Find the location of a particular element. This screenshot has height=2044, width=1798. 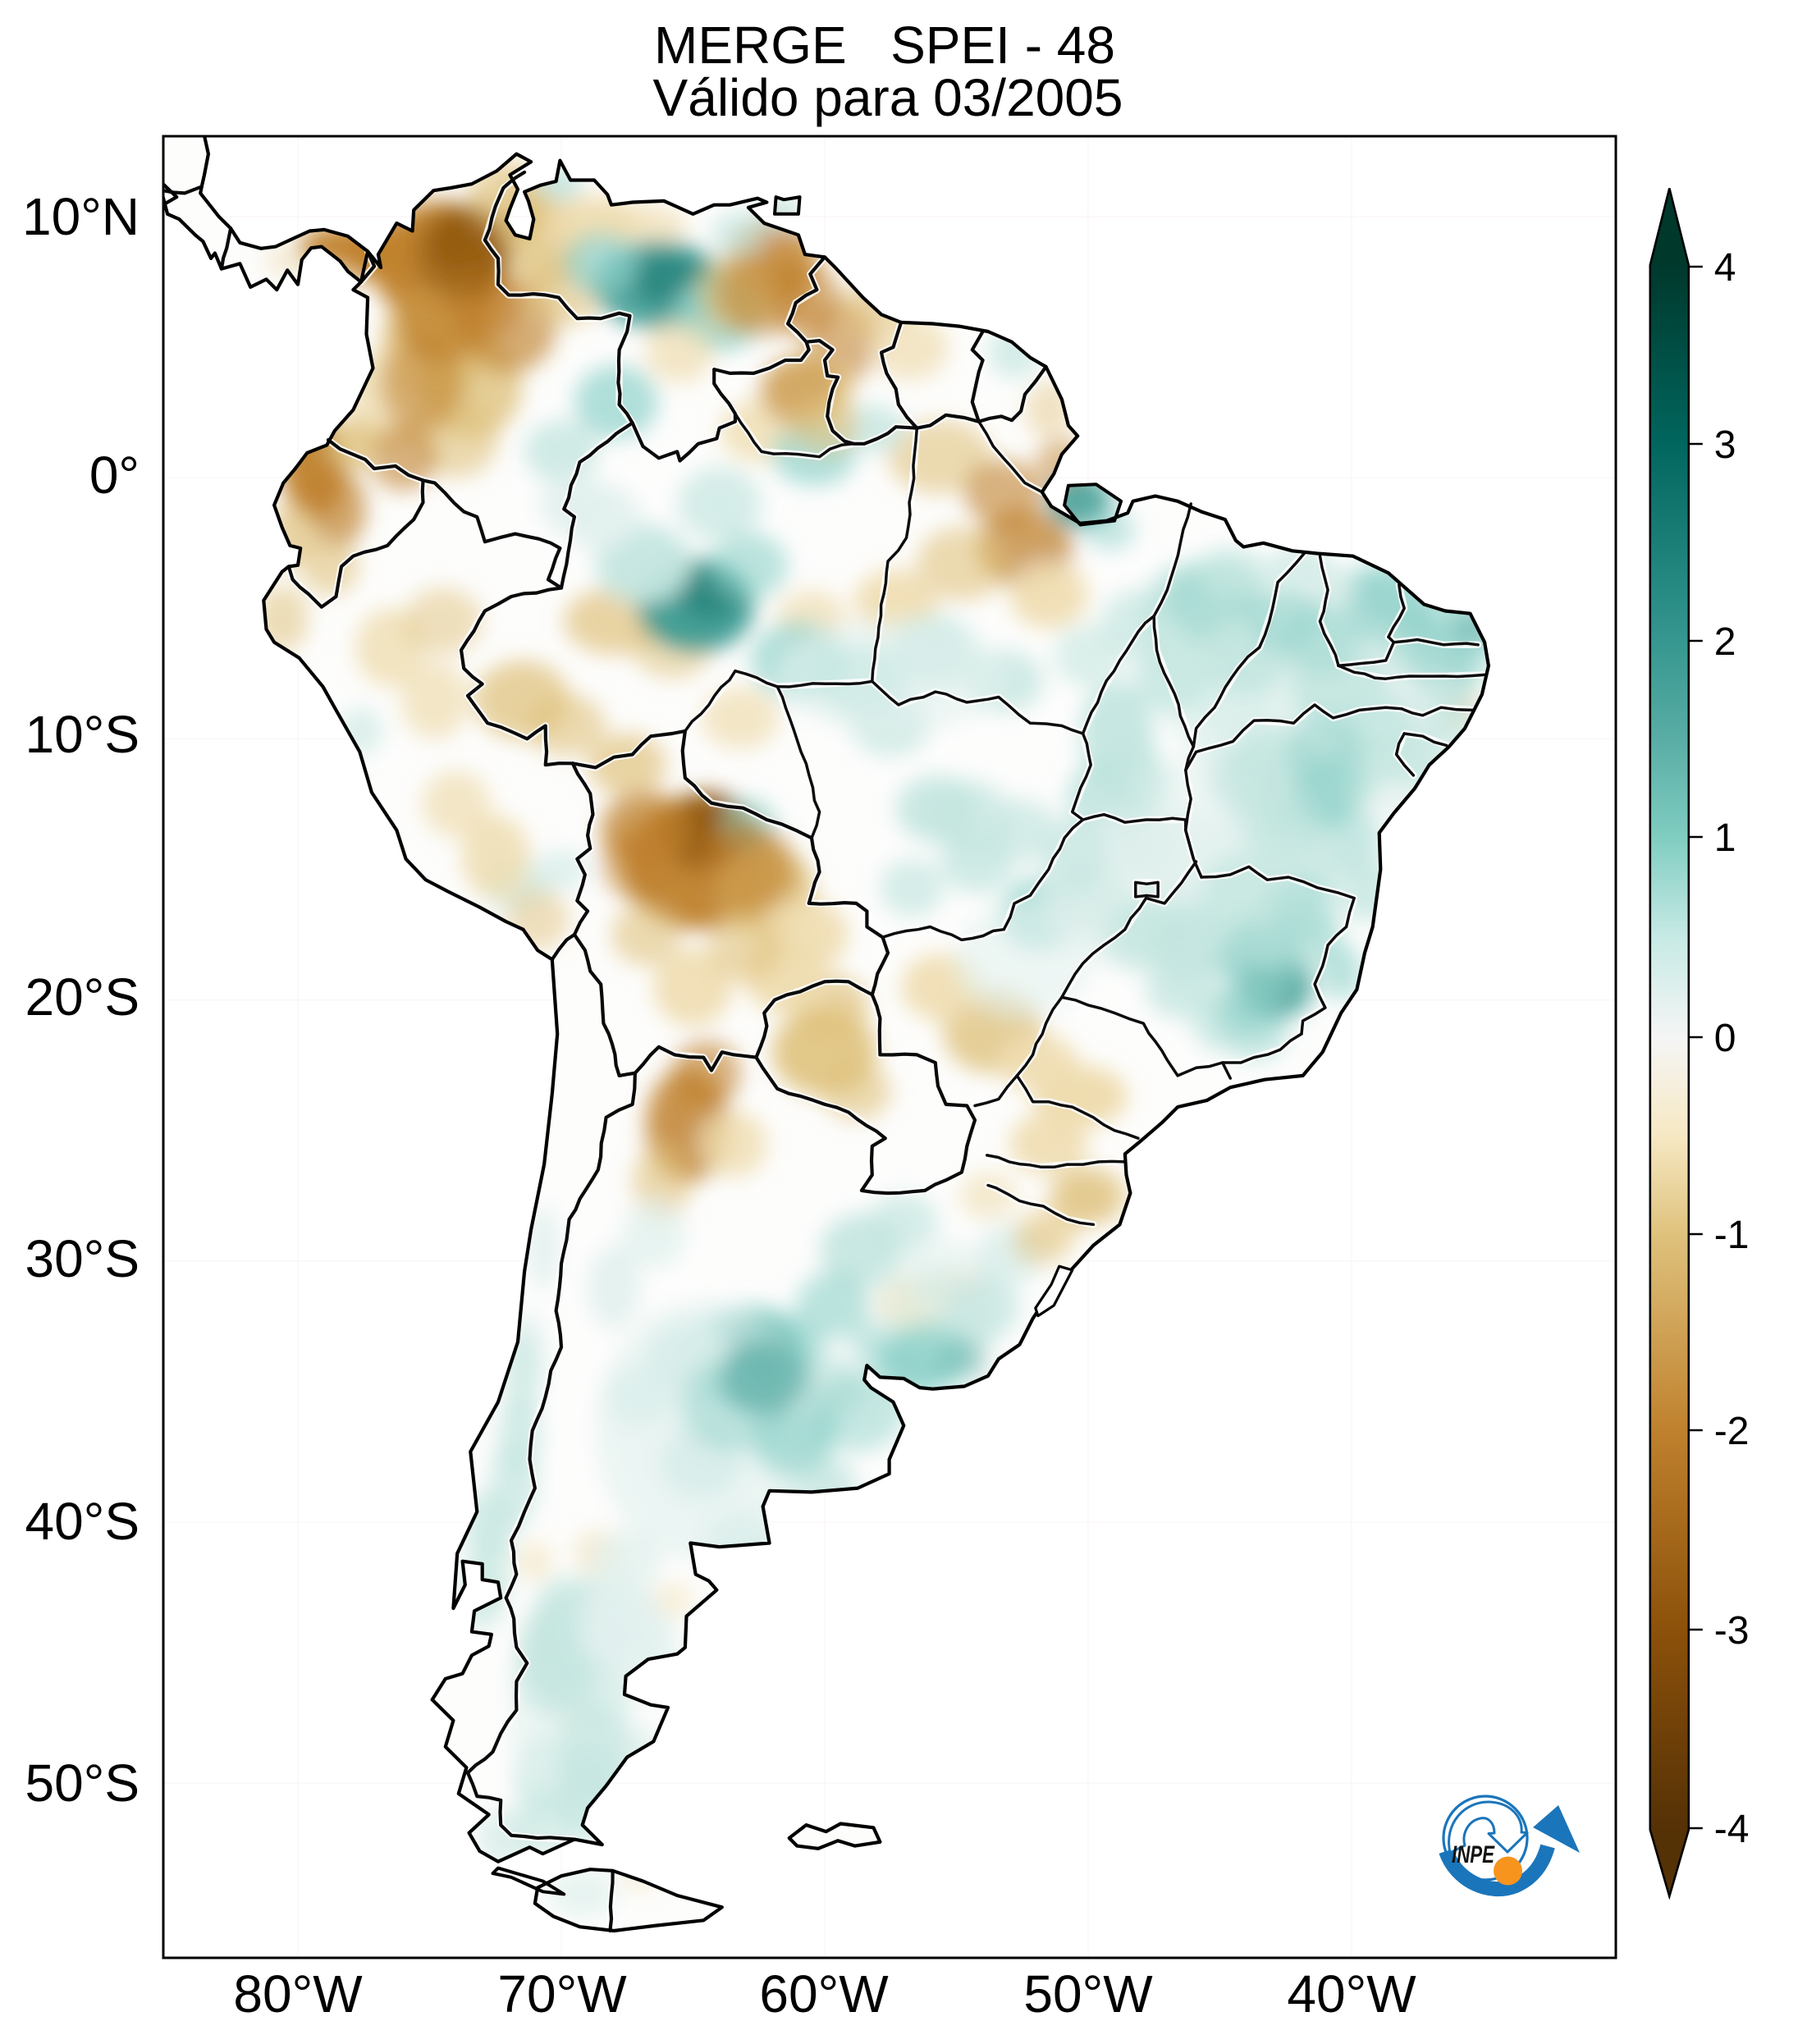

svg-text: 0° is located at coordinates (114, 475).